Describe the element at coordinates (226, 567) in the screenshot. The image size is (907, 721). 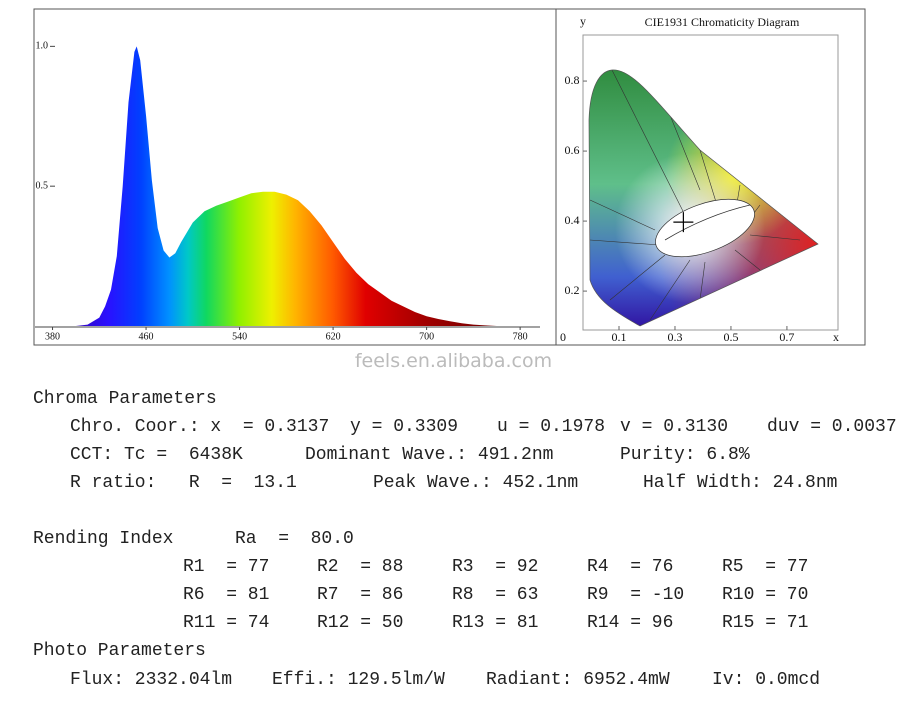
I see `parameter: R1 = 77` at that location.